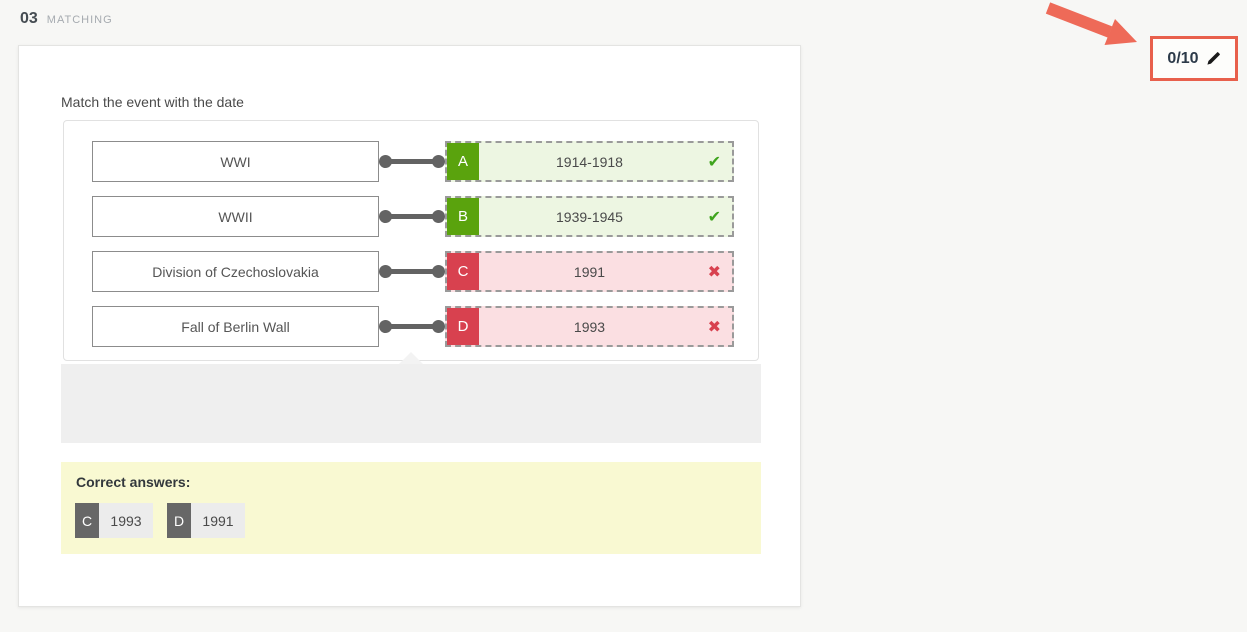 This screenshot has height=632, width=1247. I want to click on answer-option: C 1991 ✖, so click(589, 271).